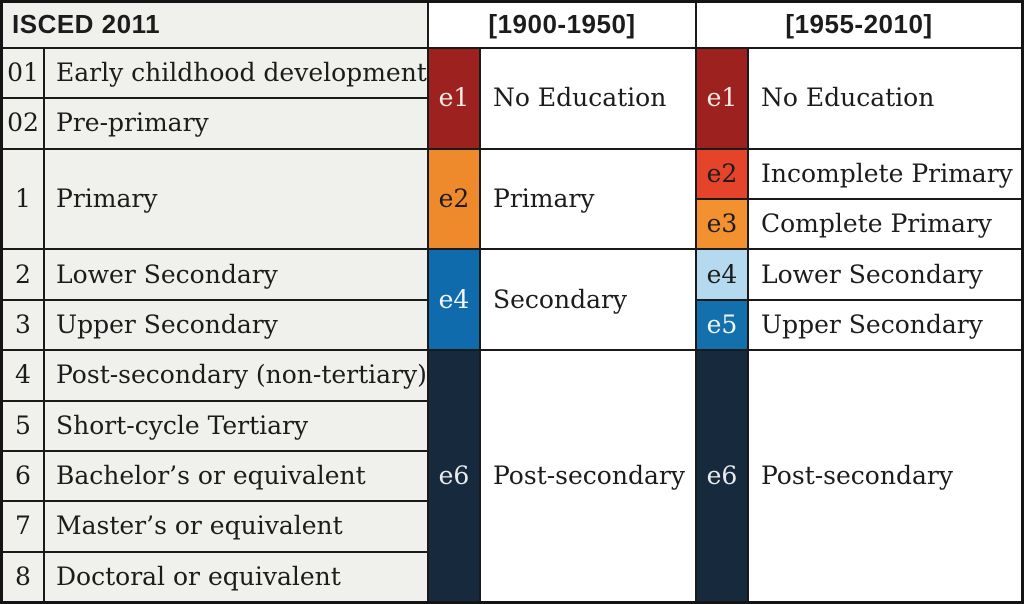 This screenshot has width=1024, height=604. I want to click on mapping-label: Complete Primary, so click(885, 224).